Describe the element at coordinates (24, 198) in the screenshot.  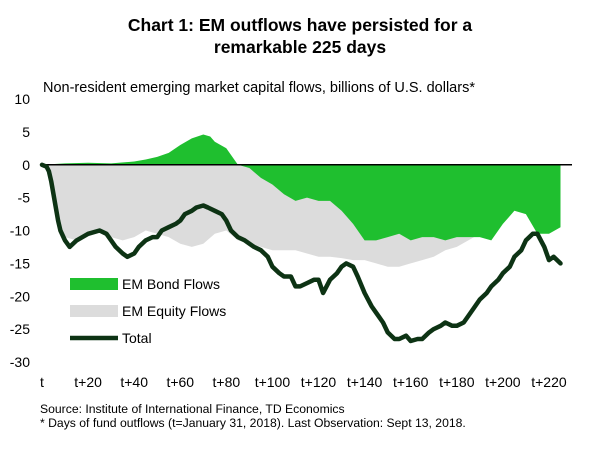
I see `y-tick-label: -5` at that location.